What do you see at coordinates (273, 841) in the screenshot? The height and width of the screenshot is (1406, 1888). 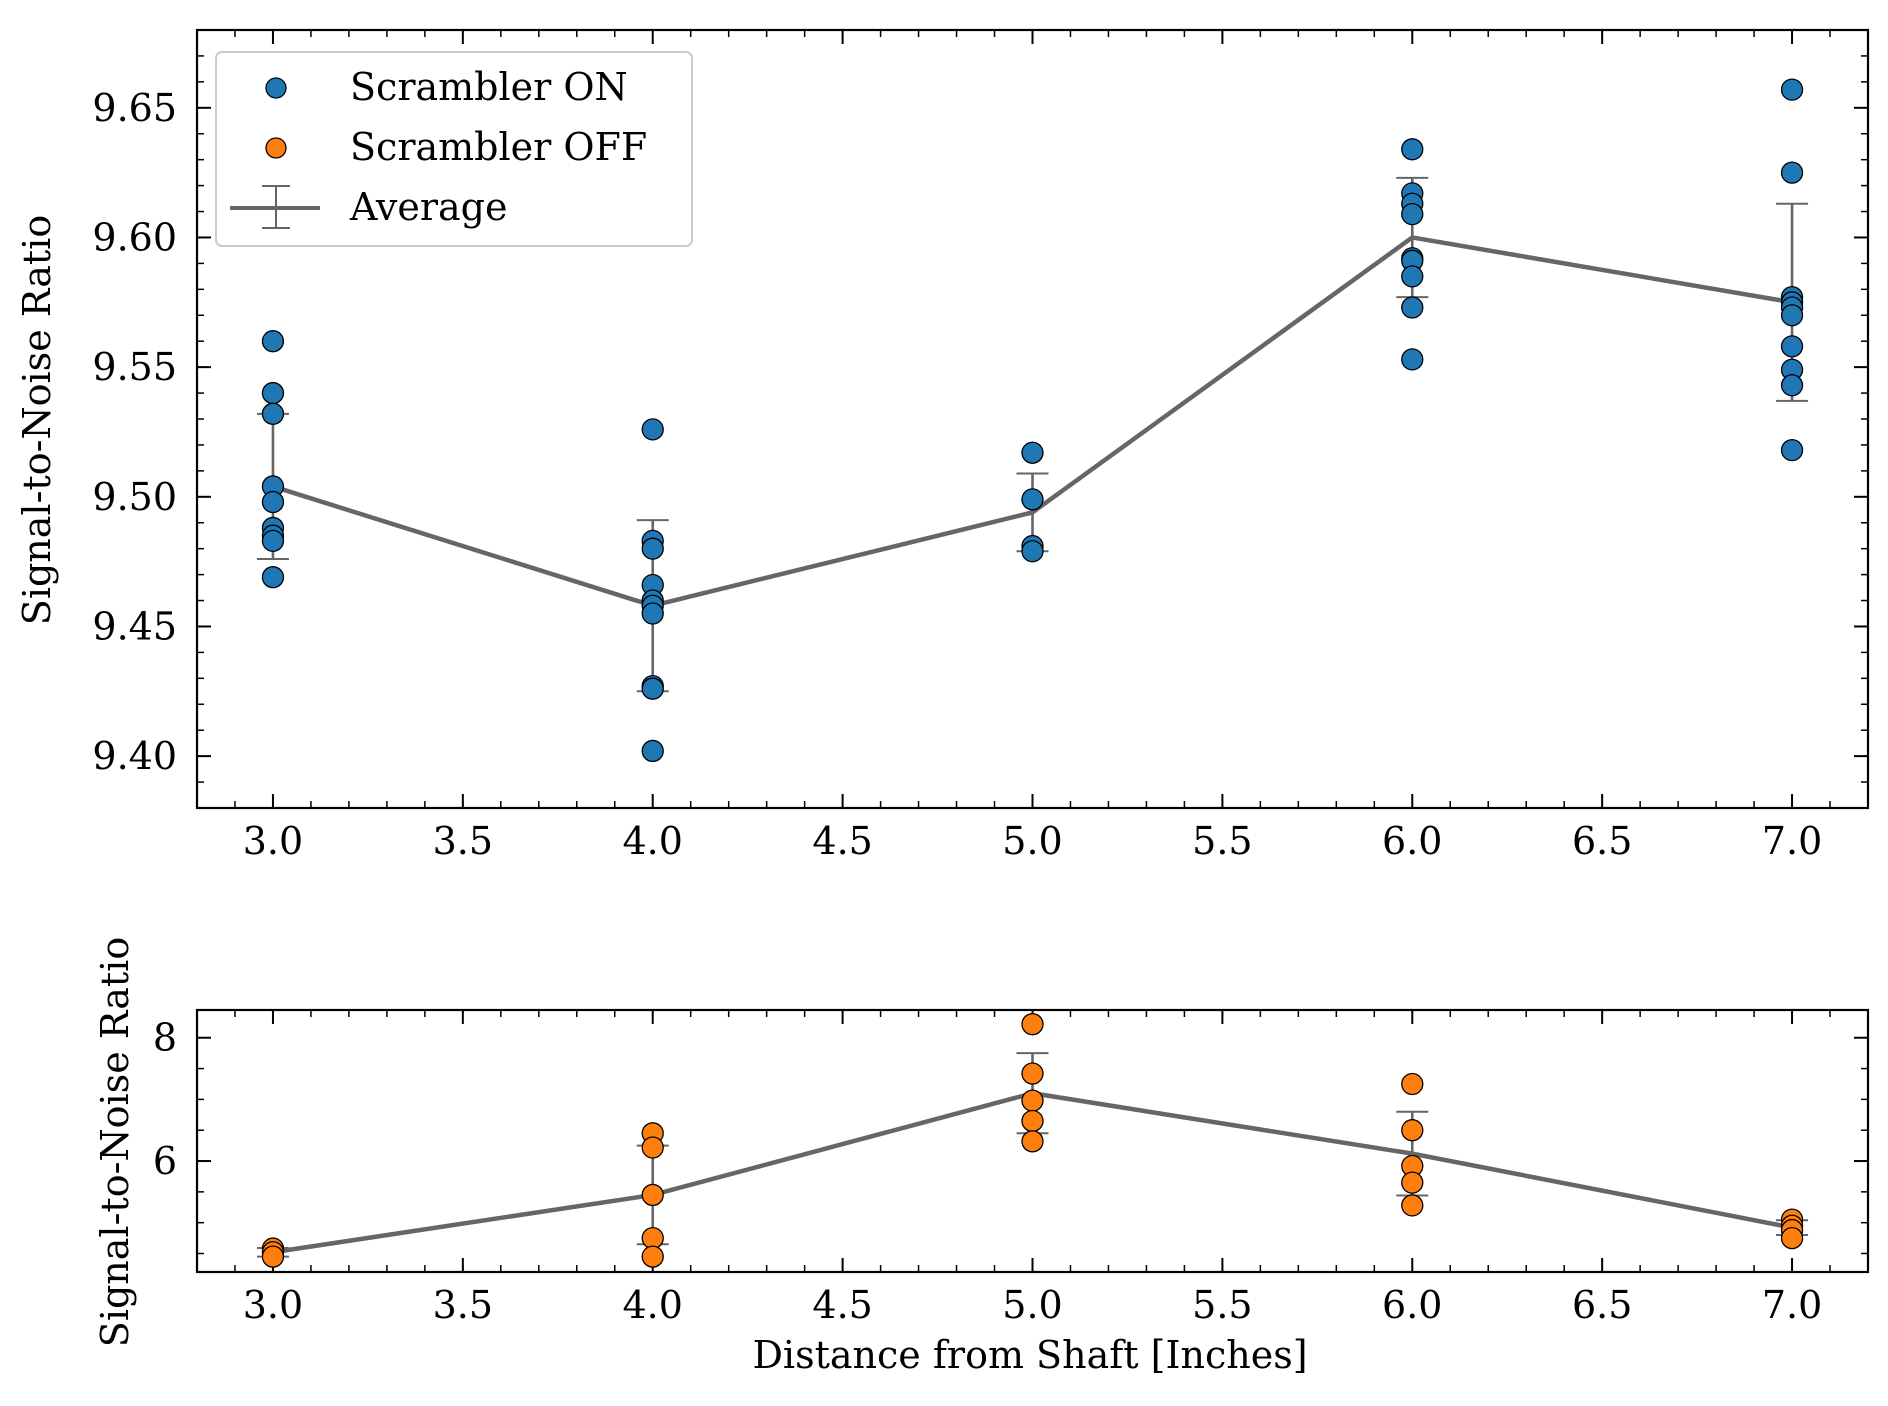 I see `top-x-tick-label: 3.0` at bounding box center [273, 841].